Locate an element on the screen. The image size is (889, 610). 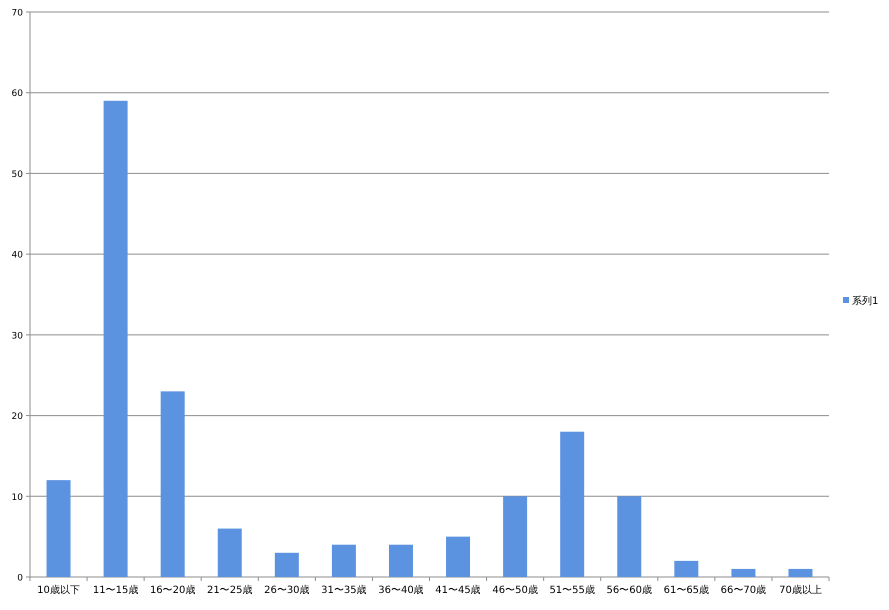
x-tick-label: 10歳以下 is located at coordinates (58, 590).